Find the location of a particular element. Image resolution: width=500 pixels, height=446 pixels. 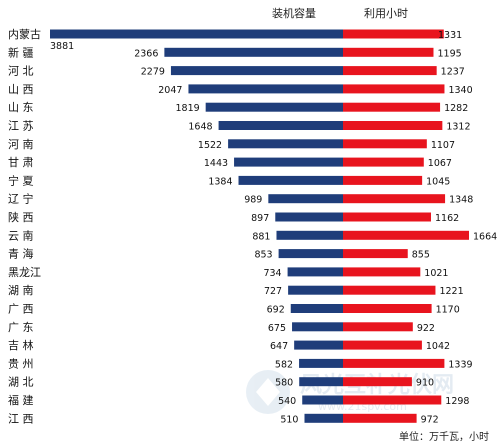

value-label-capacity: 989 is located at coordinates (253, 200).